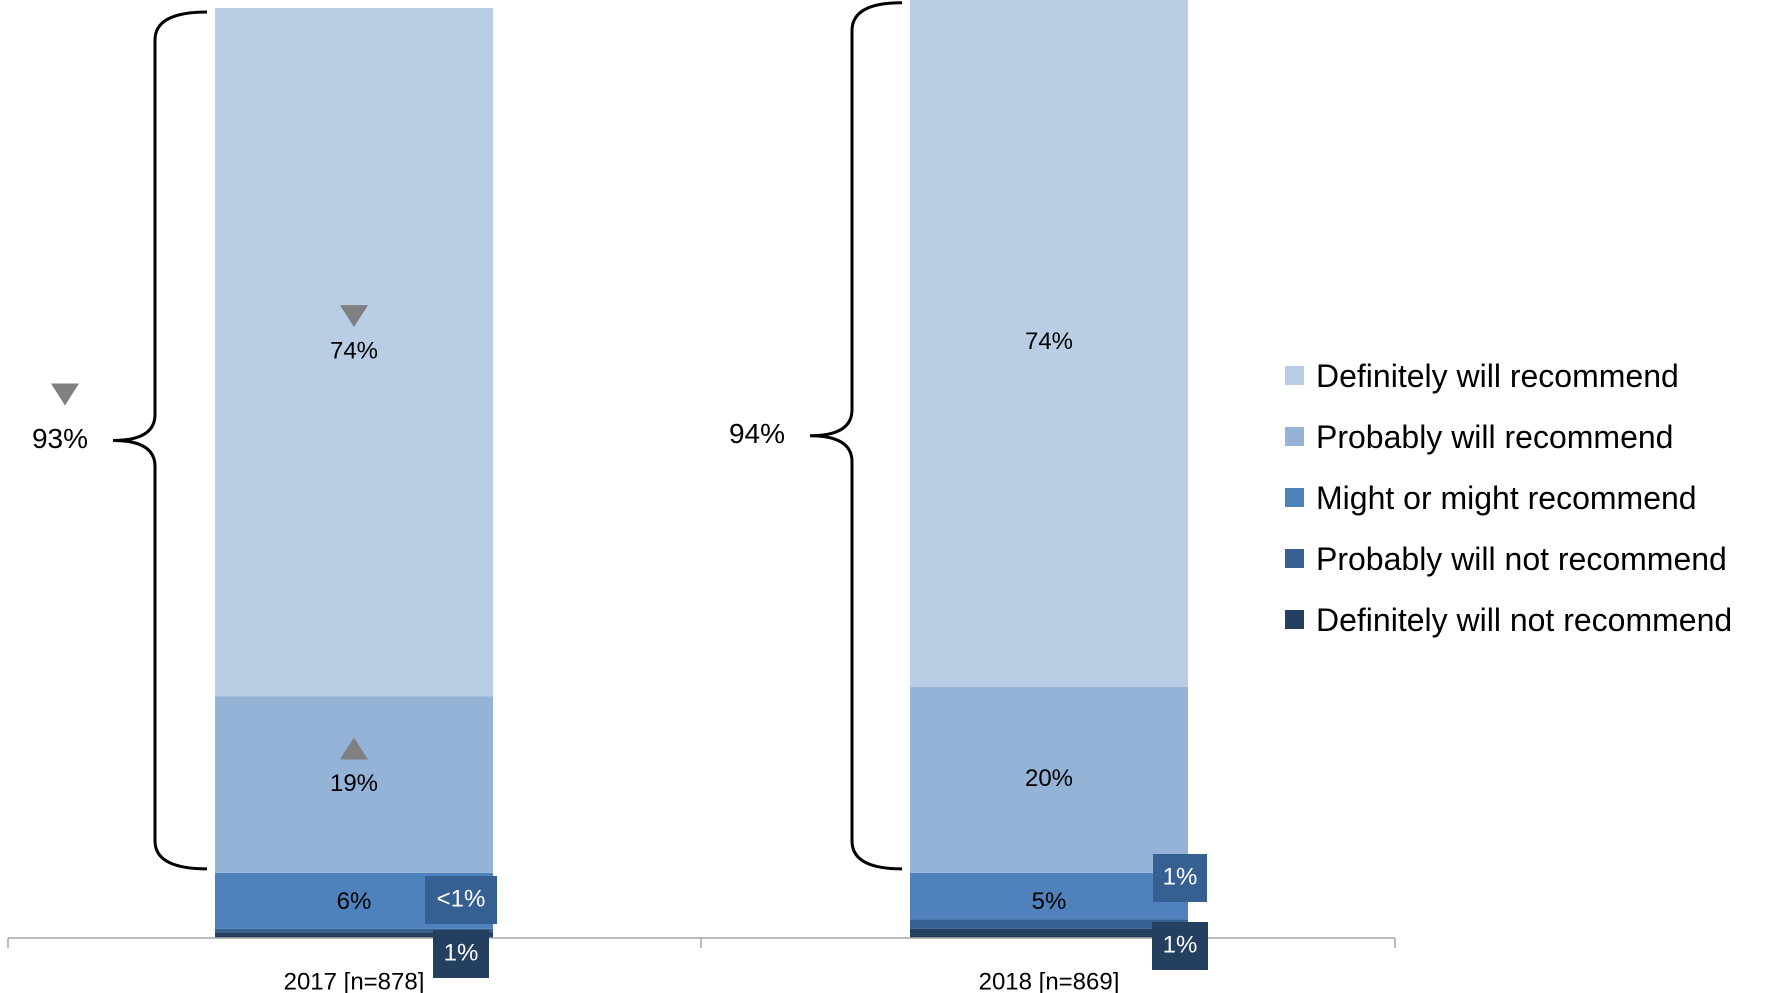 The image size is (1785, 993). I want to click on legend-label: Probably will not recommend, so click(1521, 558).